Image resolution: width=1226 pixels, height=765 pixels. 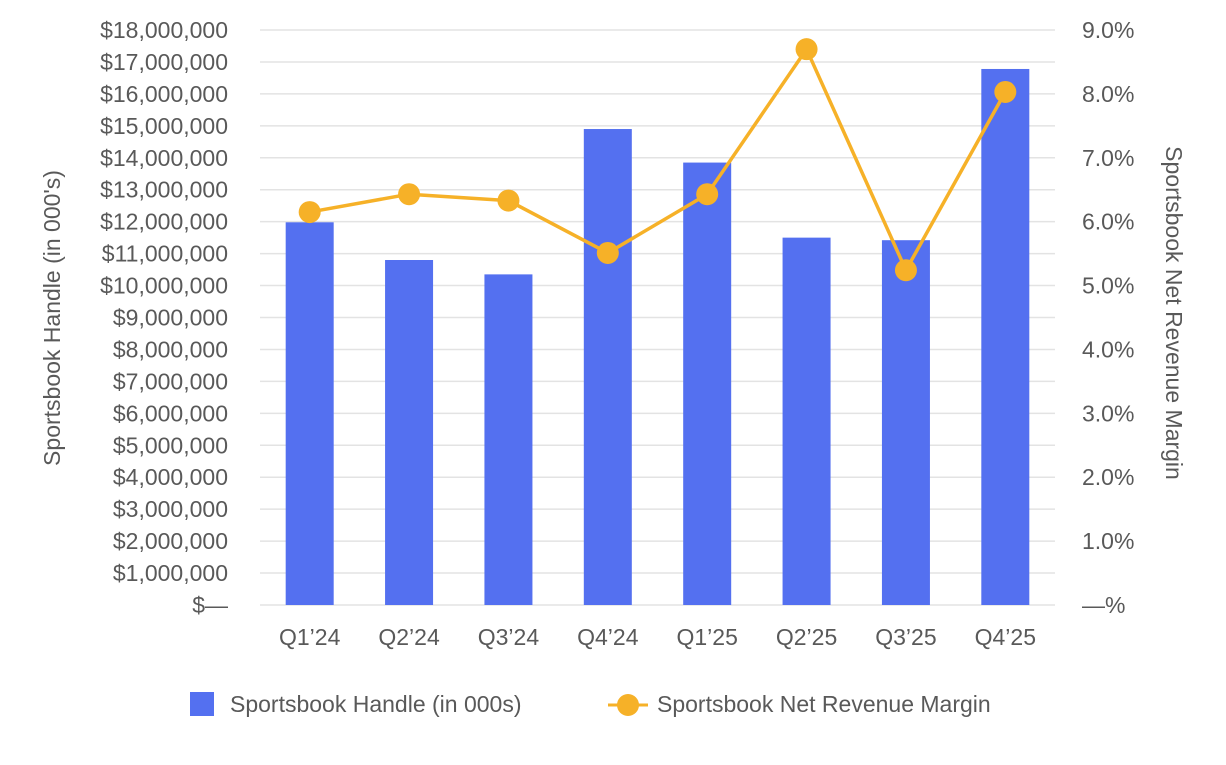 What do you see at coordinates (164, 190) in the screenshot?
I see `left-tick-label: $13,000,000` at bounding box center [164, 190].